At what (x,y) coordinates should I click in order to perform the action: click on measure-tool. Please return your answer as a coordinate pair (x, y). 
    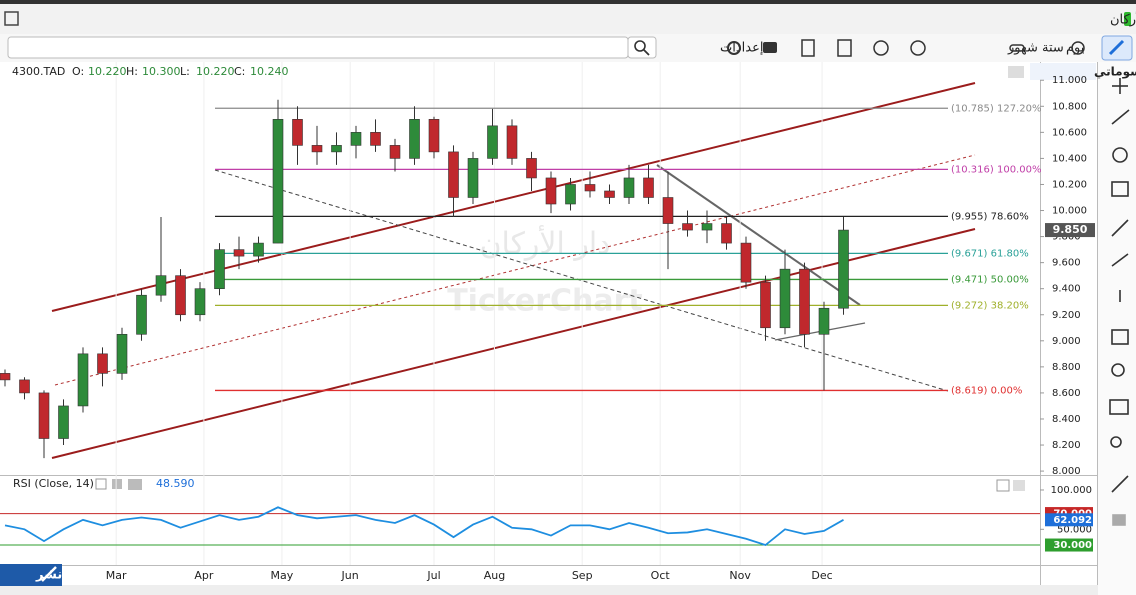
    Looking at the image, I should click on (1119, 407).